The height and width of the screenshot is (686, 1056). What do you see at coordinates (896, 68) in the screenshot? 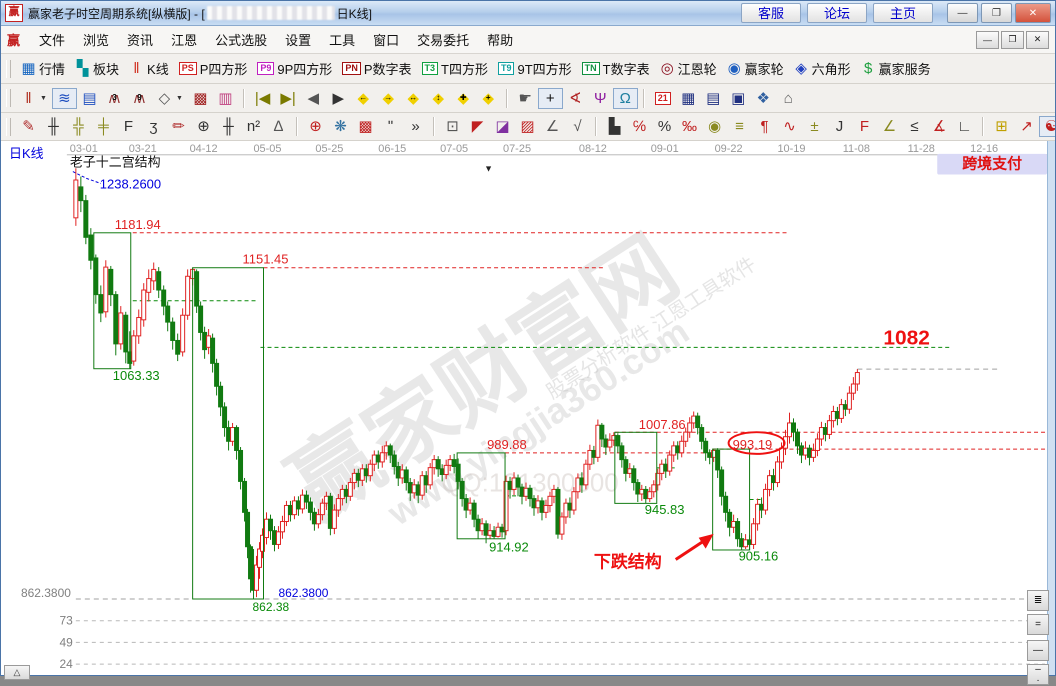
I see `winner-service-button: $ 赢家服务` at bounding box center [896, 68].